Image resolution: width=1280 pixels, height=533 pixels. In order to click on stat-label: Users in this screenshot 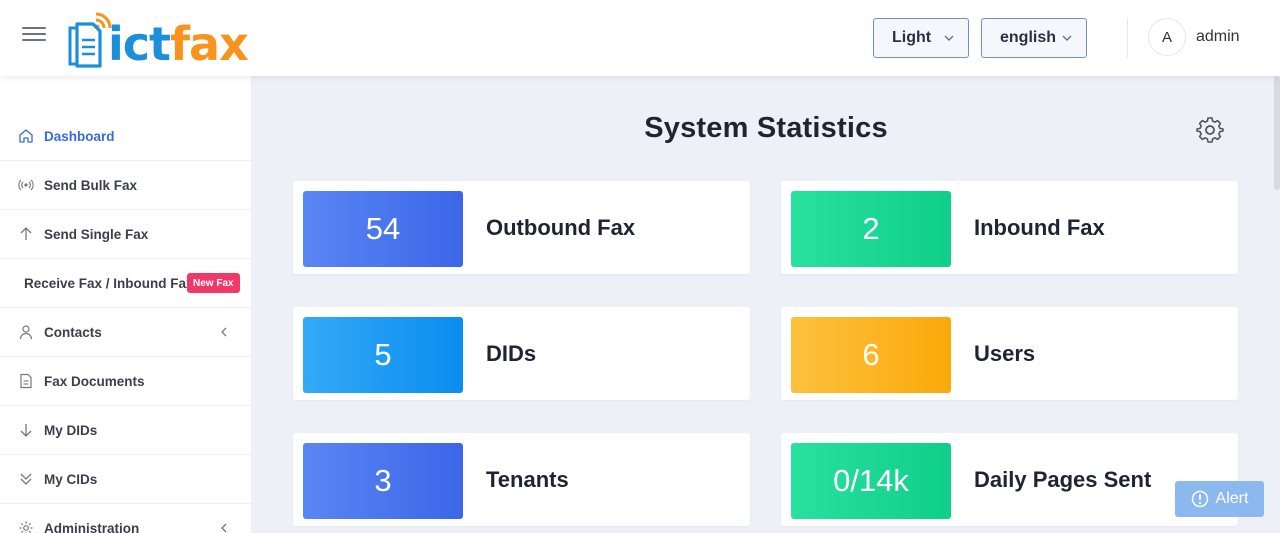, I will do `click(1005, 353)`.